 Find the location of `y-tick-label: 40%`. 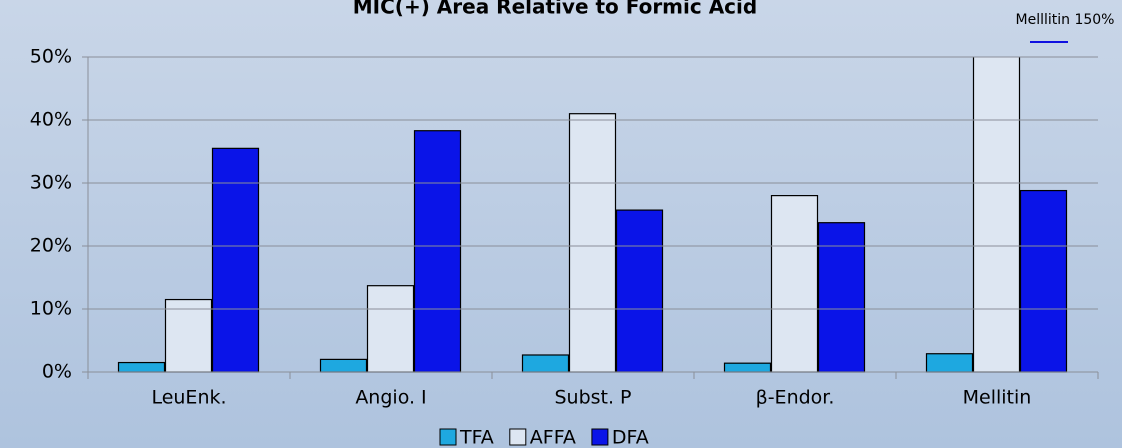

y-tick-label: 40% is located at coordinates (51, 120).